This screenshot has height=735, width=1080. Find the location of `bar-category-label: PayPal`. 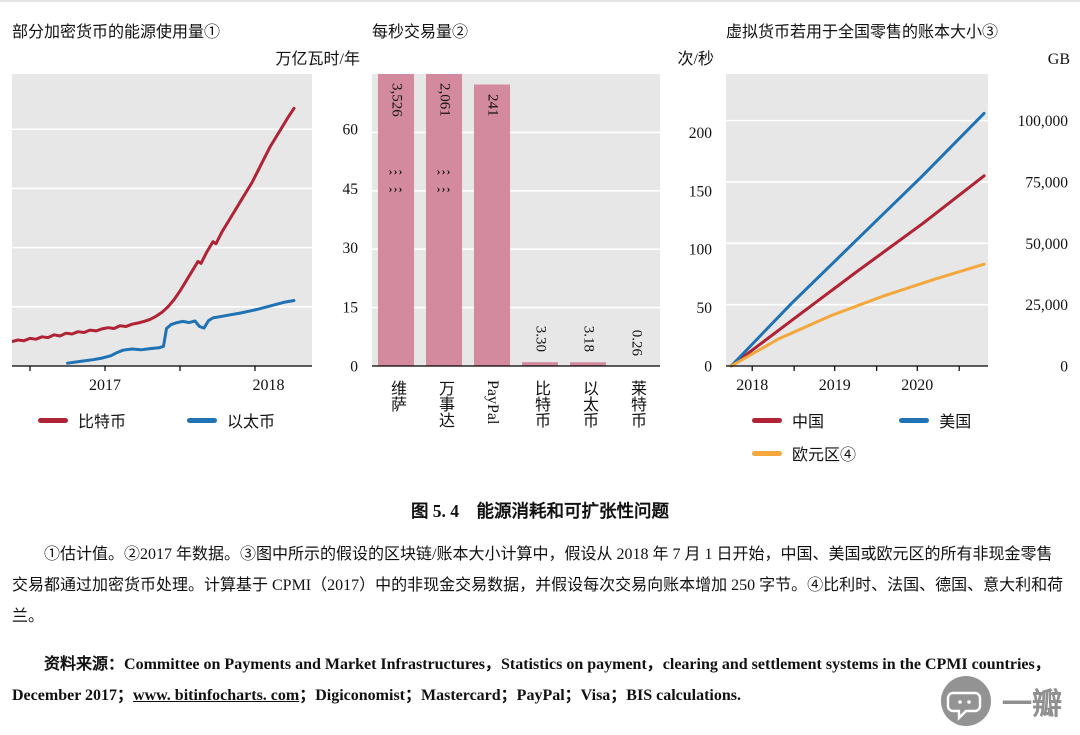

bar-category-label: PayPal is located at coordinates (492, 402).